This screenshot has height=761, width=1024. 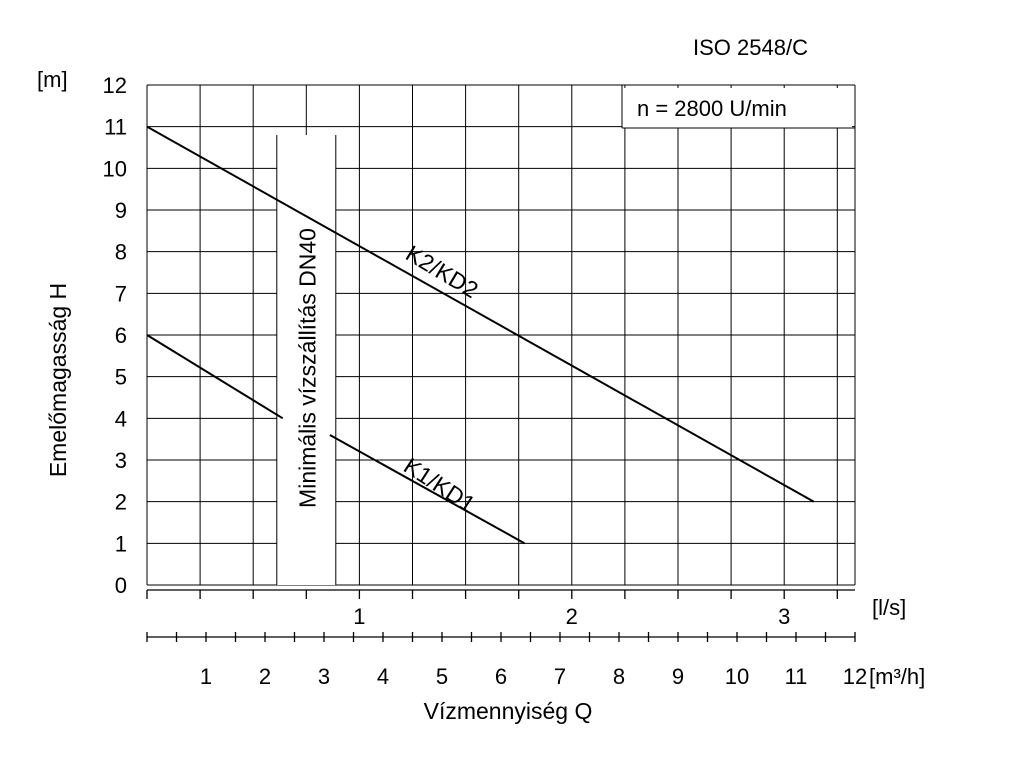 What do you see at coordinates (121, 335) in the screenshot?
I see `y-tick-label: 6` at bounding box center [121, 335].